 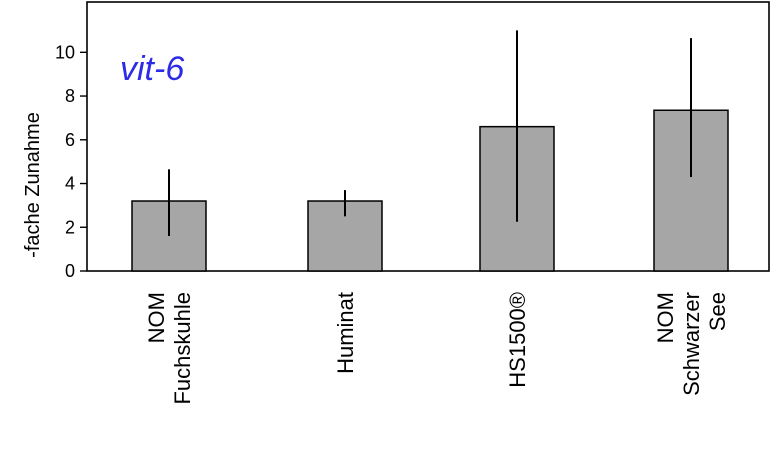 I want to click on category-label-line: Schwarzer, so click(x=691, y=344).